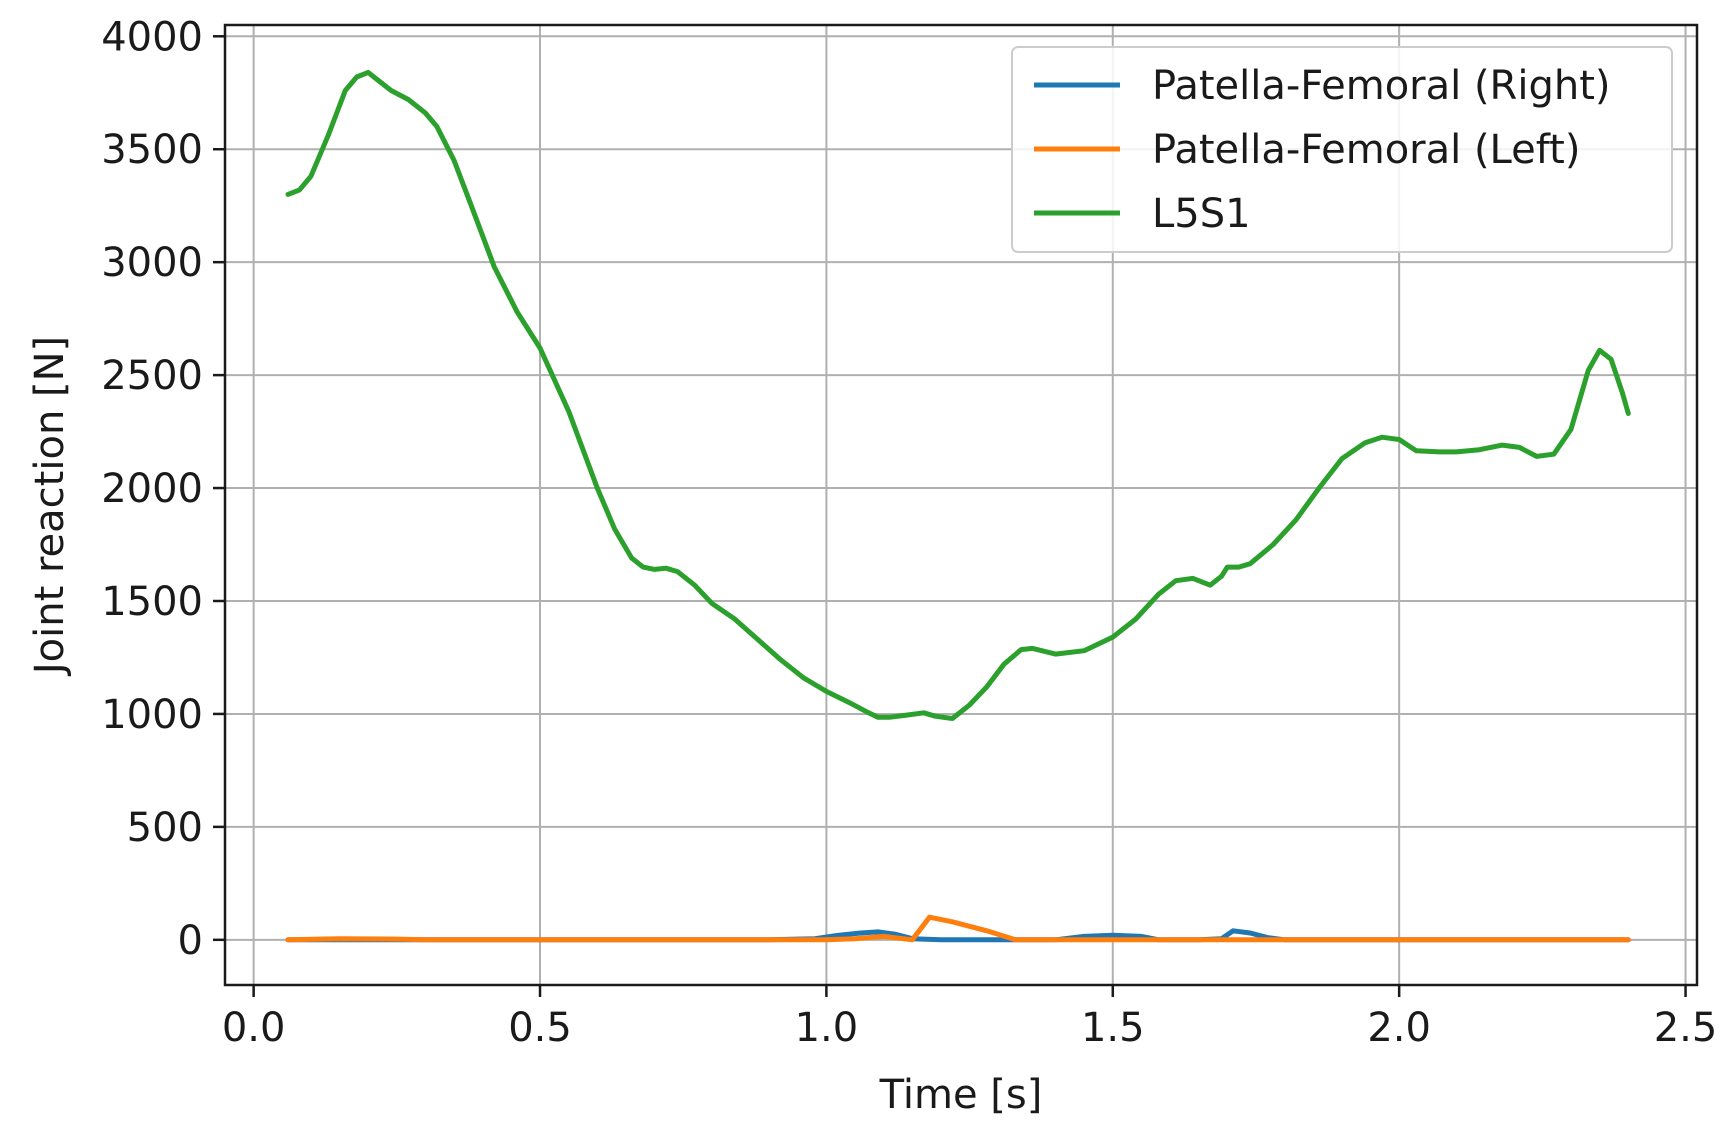  What do you see at coordinates (152, 37) in the screenshot?
I see `y-tick-label: 4000` at bounding box center [152, 37].